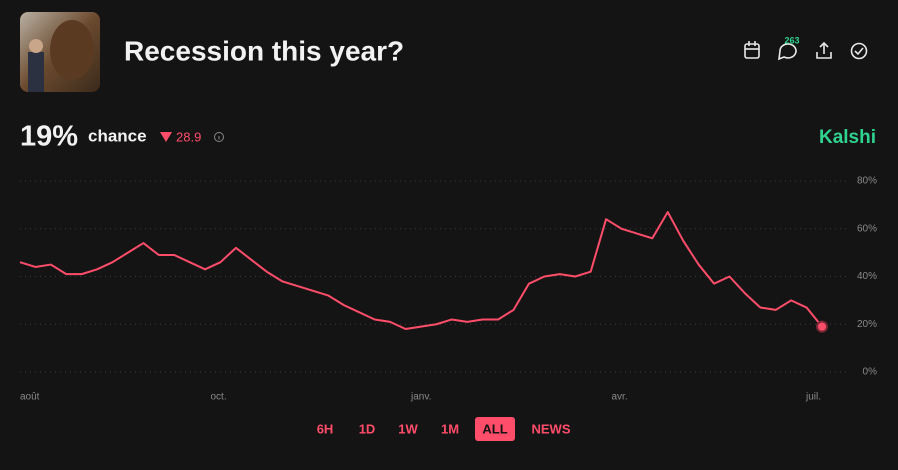 This screenshot has height=470, width=898. What do you see at coordinates (822, 326) in the screenshot?
I see `current-point` at bounding box center [822, 326].